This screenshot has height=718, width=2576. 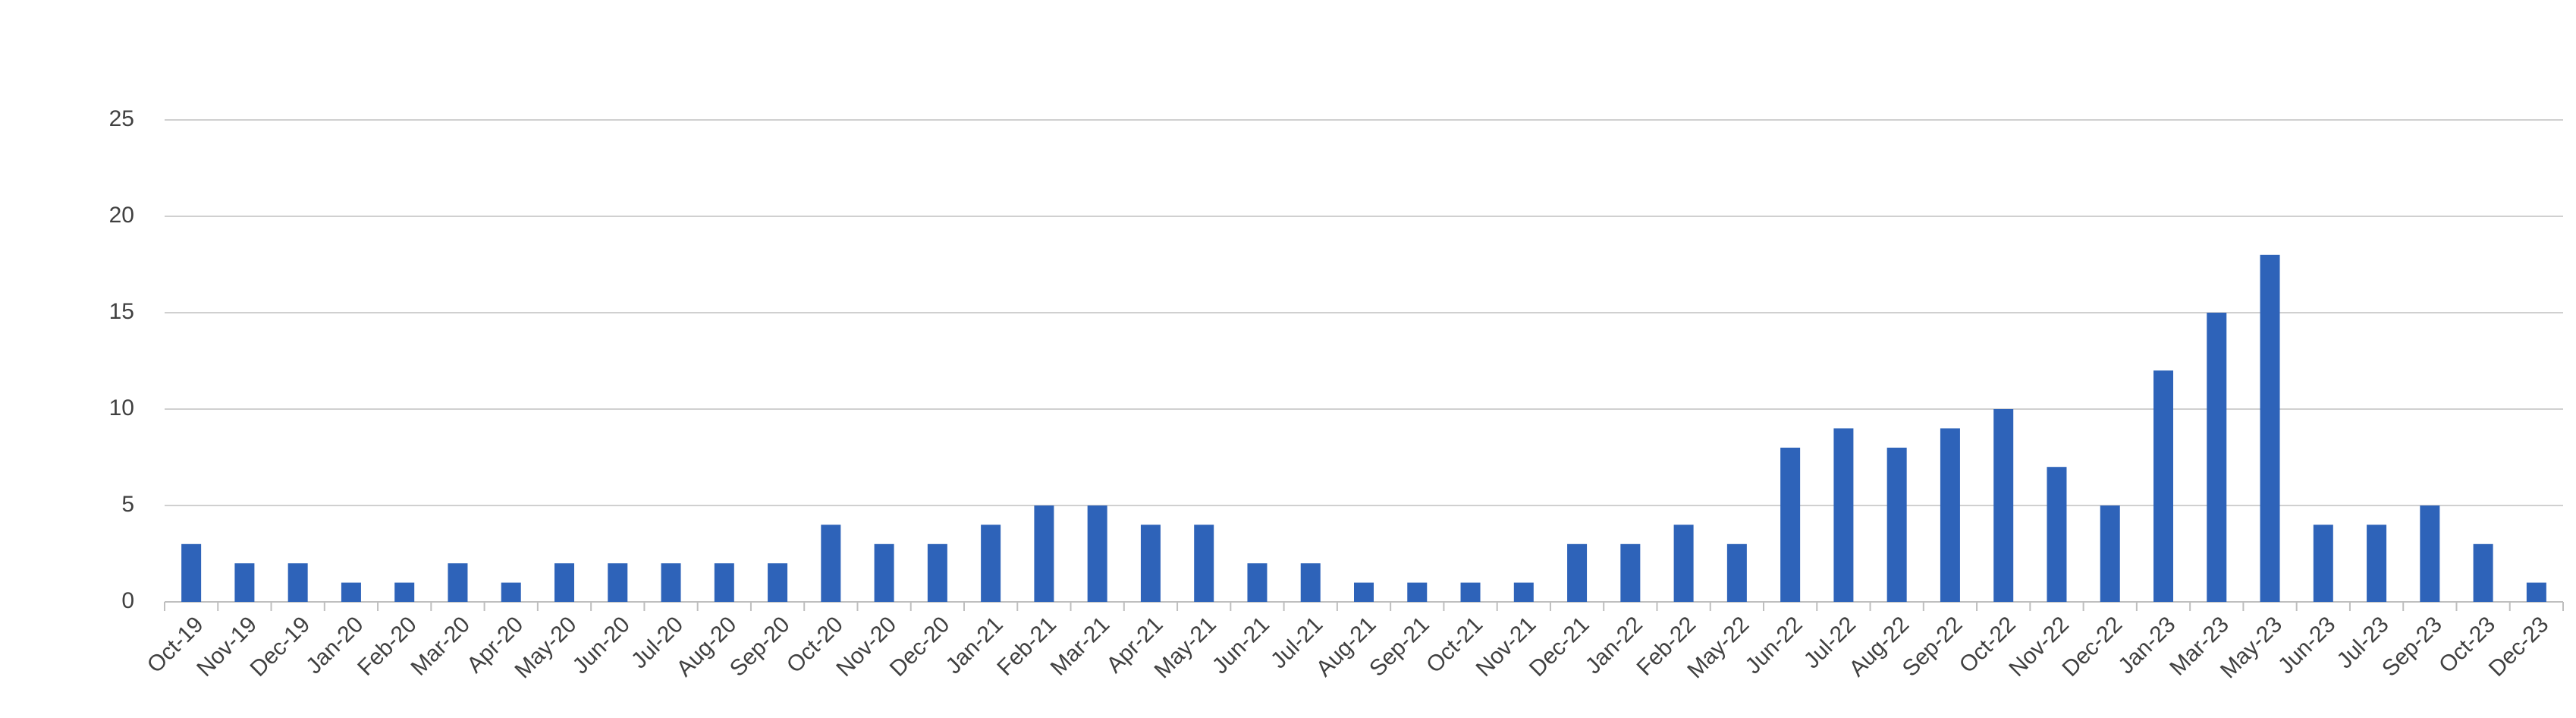 What do you see at coordinates (1346, 647) in the screenshot?
I see `x-tick-label: Aug-21` at bounding box center [1346, 647].